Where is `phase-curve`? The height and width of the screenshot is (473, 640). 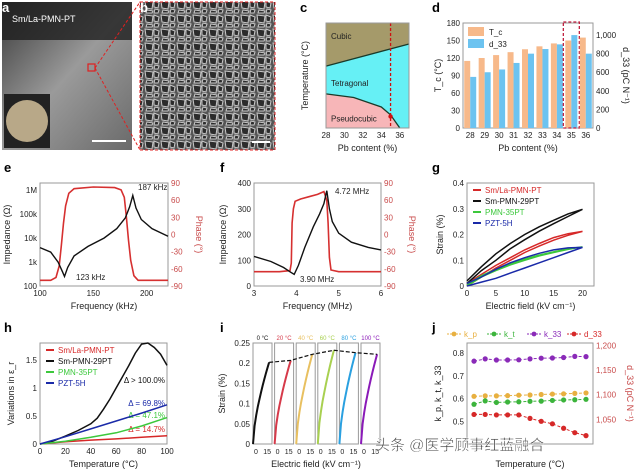 phase-curve is located at coordinates (317, 231).